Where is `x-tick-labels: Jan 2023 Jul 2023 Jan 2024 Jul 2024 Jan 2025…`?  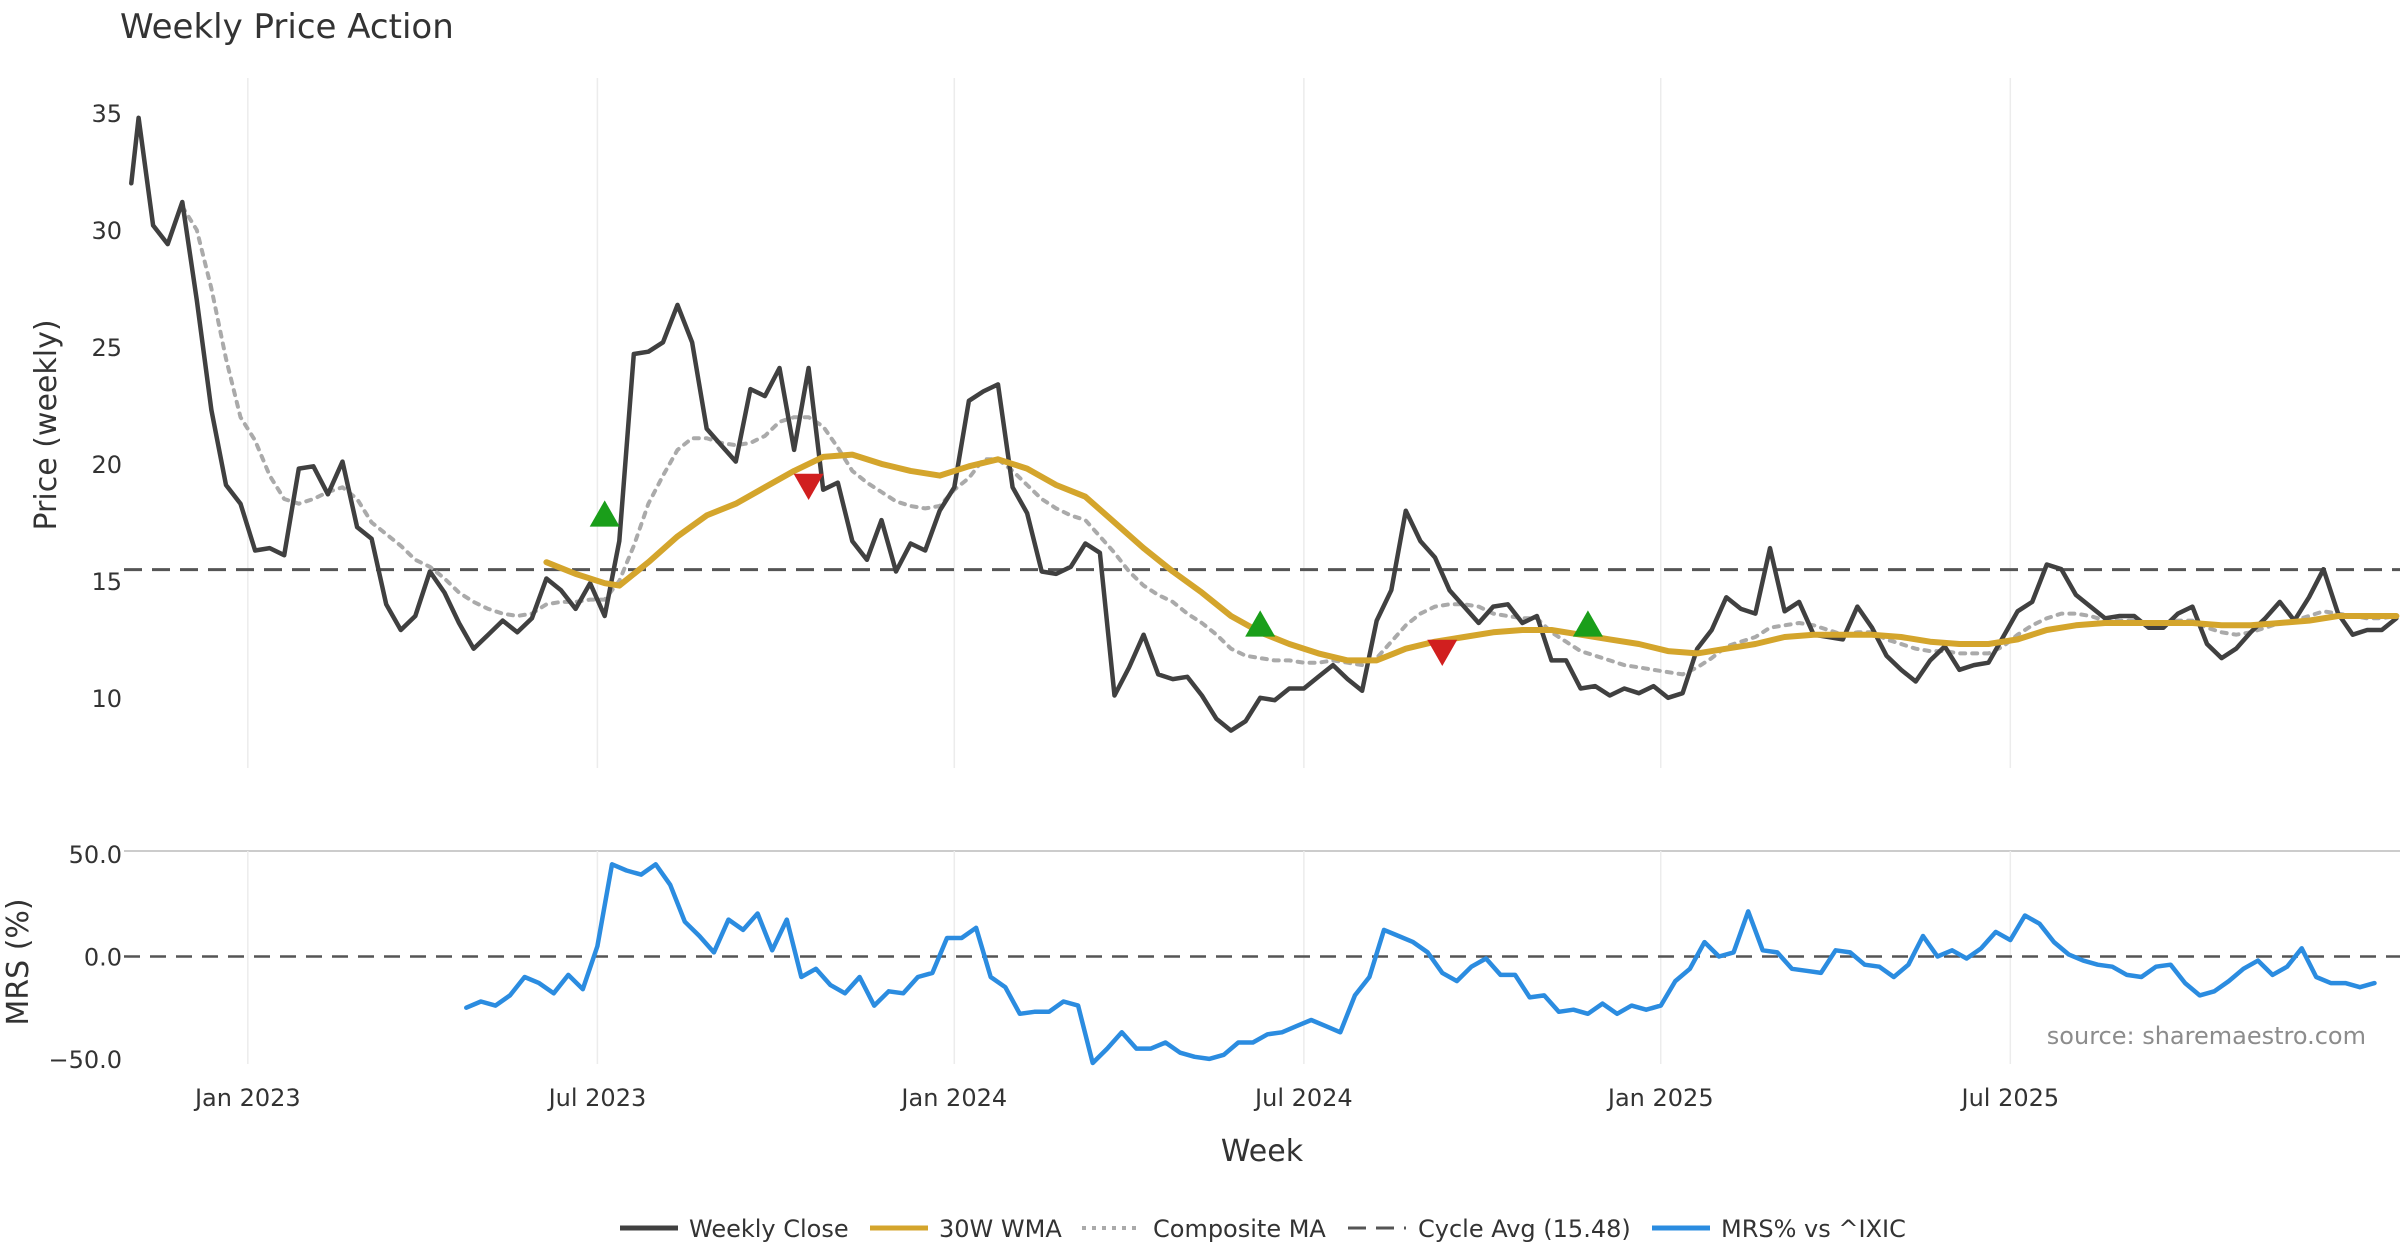
x-tick-labels: Jan 2023 Jul 2023 Jan 2024 Jul 2024 Jan 2025… is located at coordinates (1126, 1098).